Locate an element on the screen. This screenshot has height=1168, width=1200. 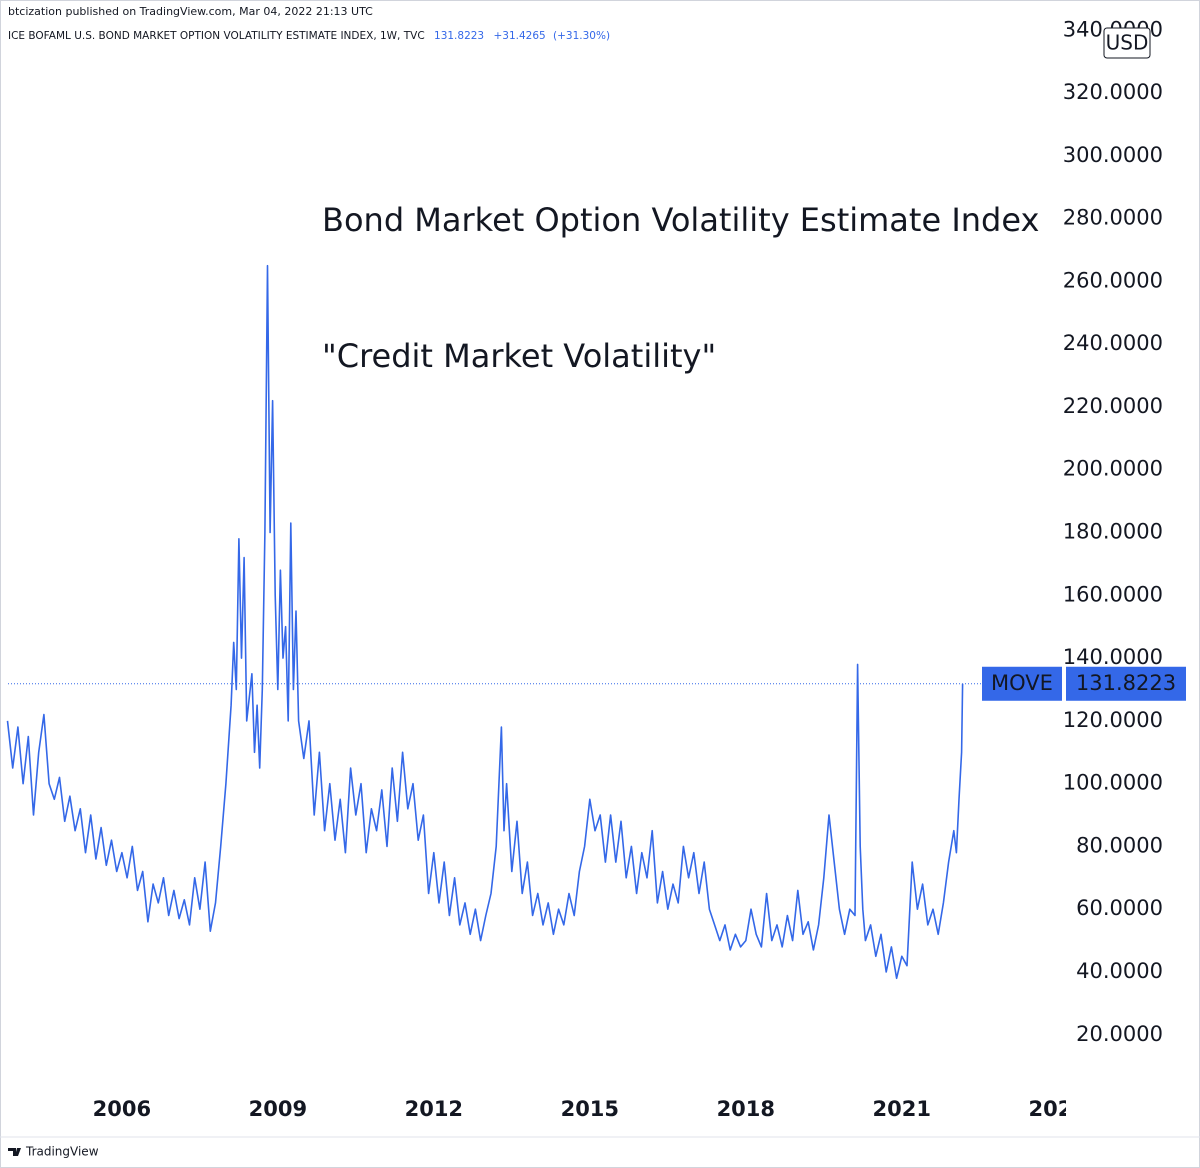
y-tick-label: 180.0000 is located at coordinates (1113, 532).